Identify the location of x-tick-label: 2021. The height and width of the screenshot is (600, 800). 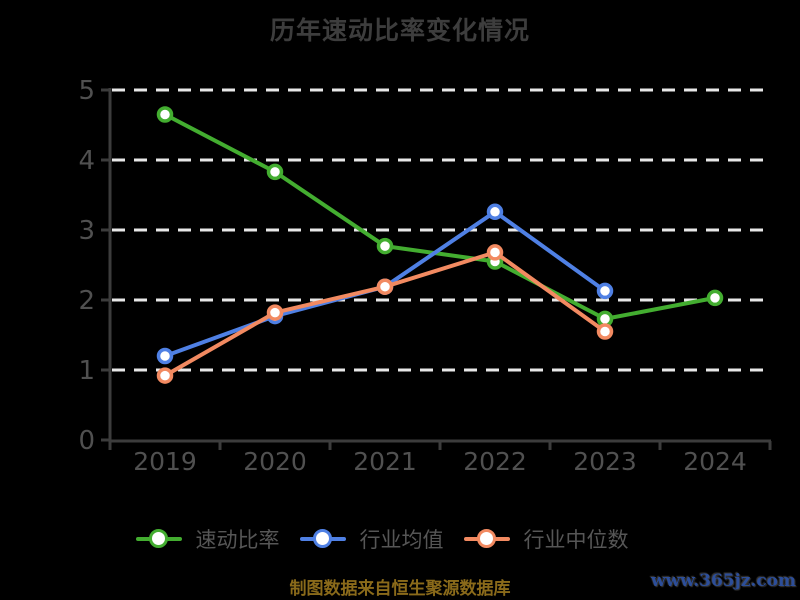
(385, 461).